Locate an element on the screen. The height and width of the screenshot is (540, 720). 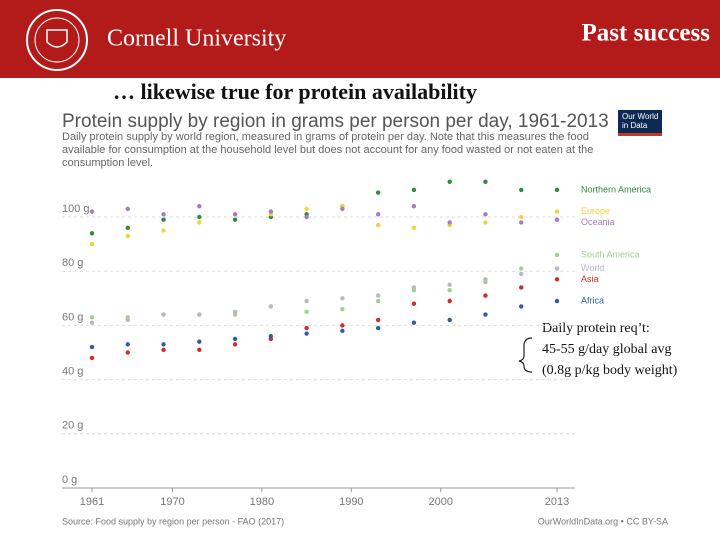
legend-label: World is located at coordinates (592, 268).